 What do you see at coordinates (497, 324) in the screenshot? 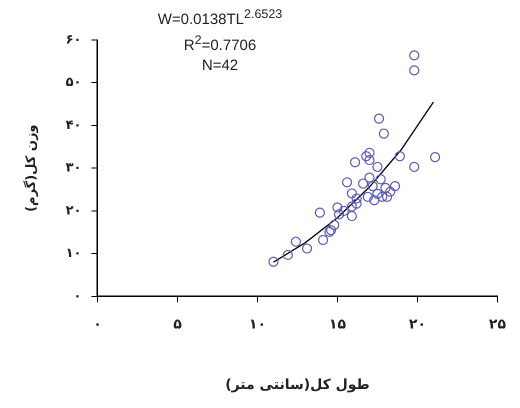
I see `x-tick-label: ۲۵` at bounding box center [497, 324].